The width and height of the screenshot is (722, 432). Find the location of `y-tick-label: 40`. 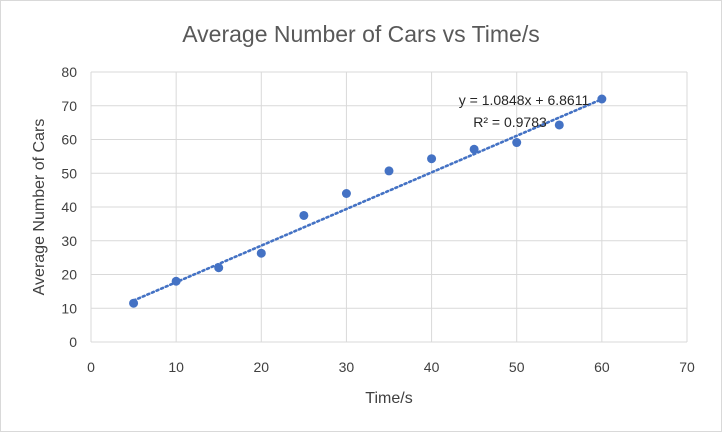

y-tick-label: 40 is located at coordinates (69, 207).